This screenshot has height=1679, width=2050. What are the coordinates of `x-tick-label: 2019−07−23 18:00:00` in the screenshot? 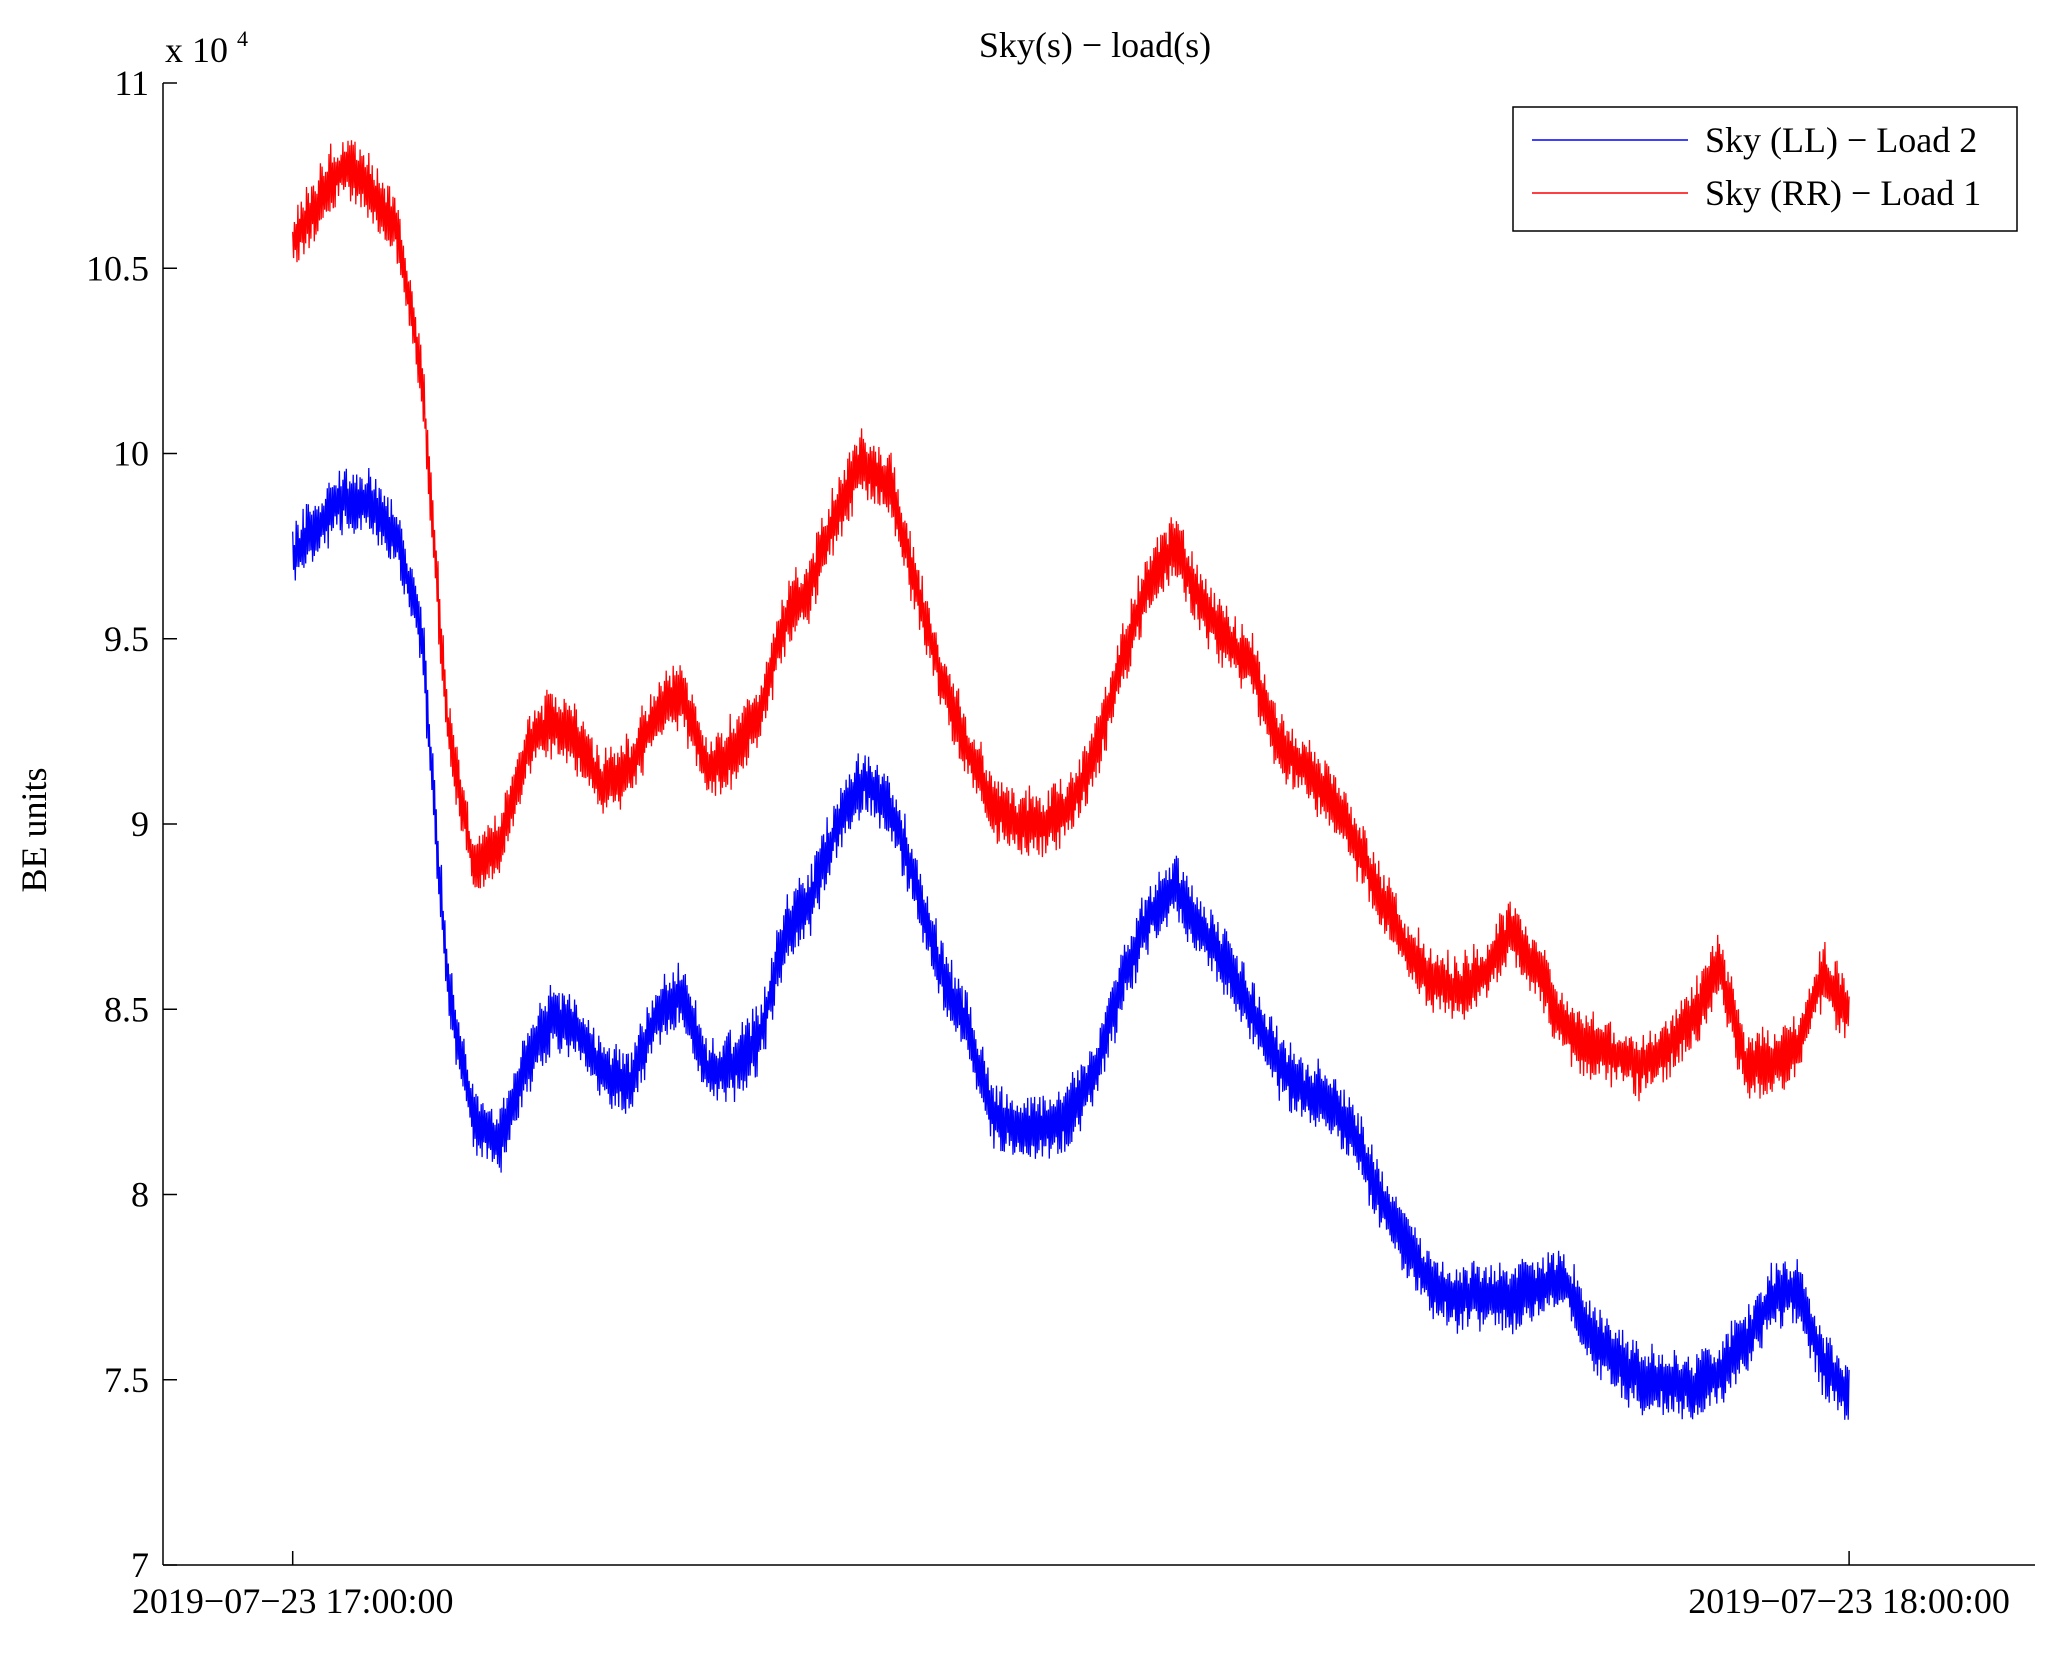 It's located at (1849, 1601).